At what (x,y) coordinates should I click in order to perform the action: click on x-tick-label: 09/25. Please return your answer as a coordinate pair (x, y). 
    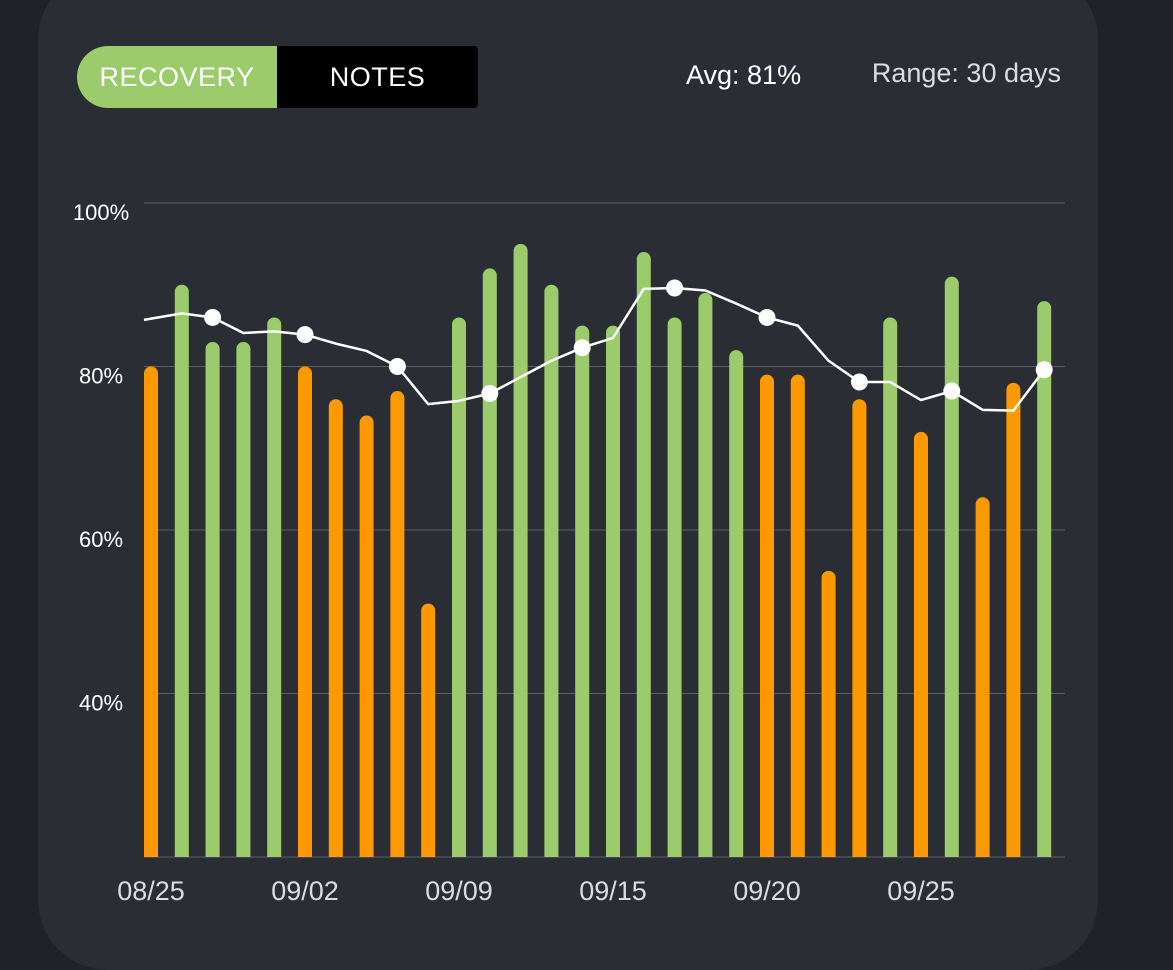
    Looking at the image, I should click on (921, 891).